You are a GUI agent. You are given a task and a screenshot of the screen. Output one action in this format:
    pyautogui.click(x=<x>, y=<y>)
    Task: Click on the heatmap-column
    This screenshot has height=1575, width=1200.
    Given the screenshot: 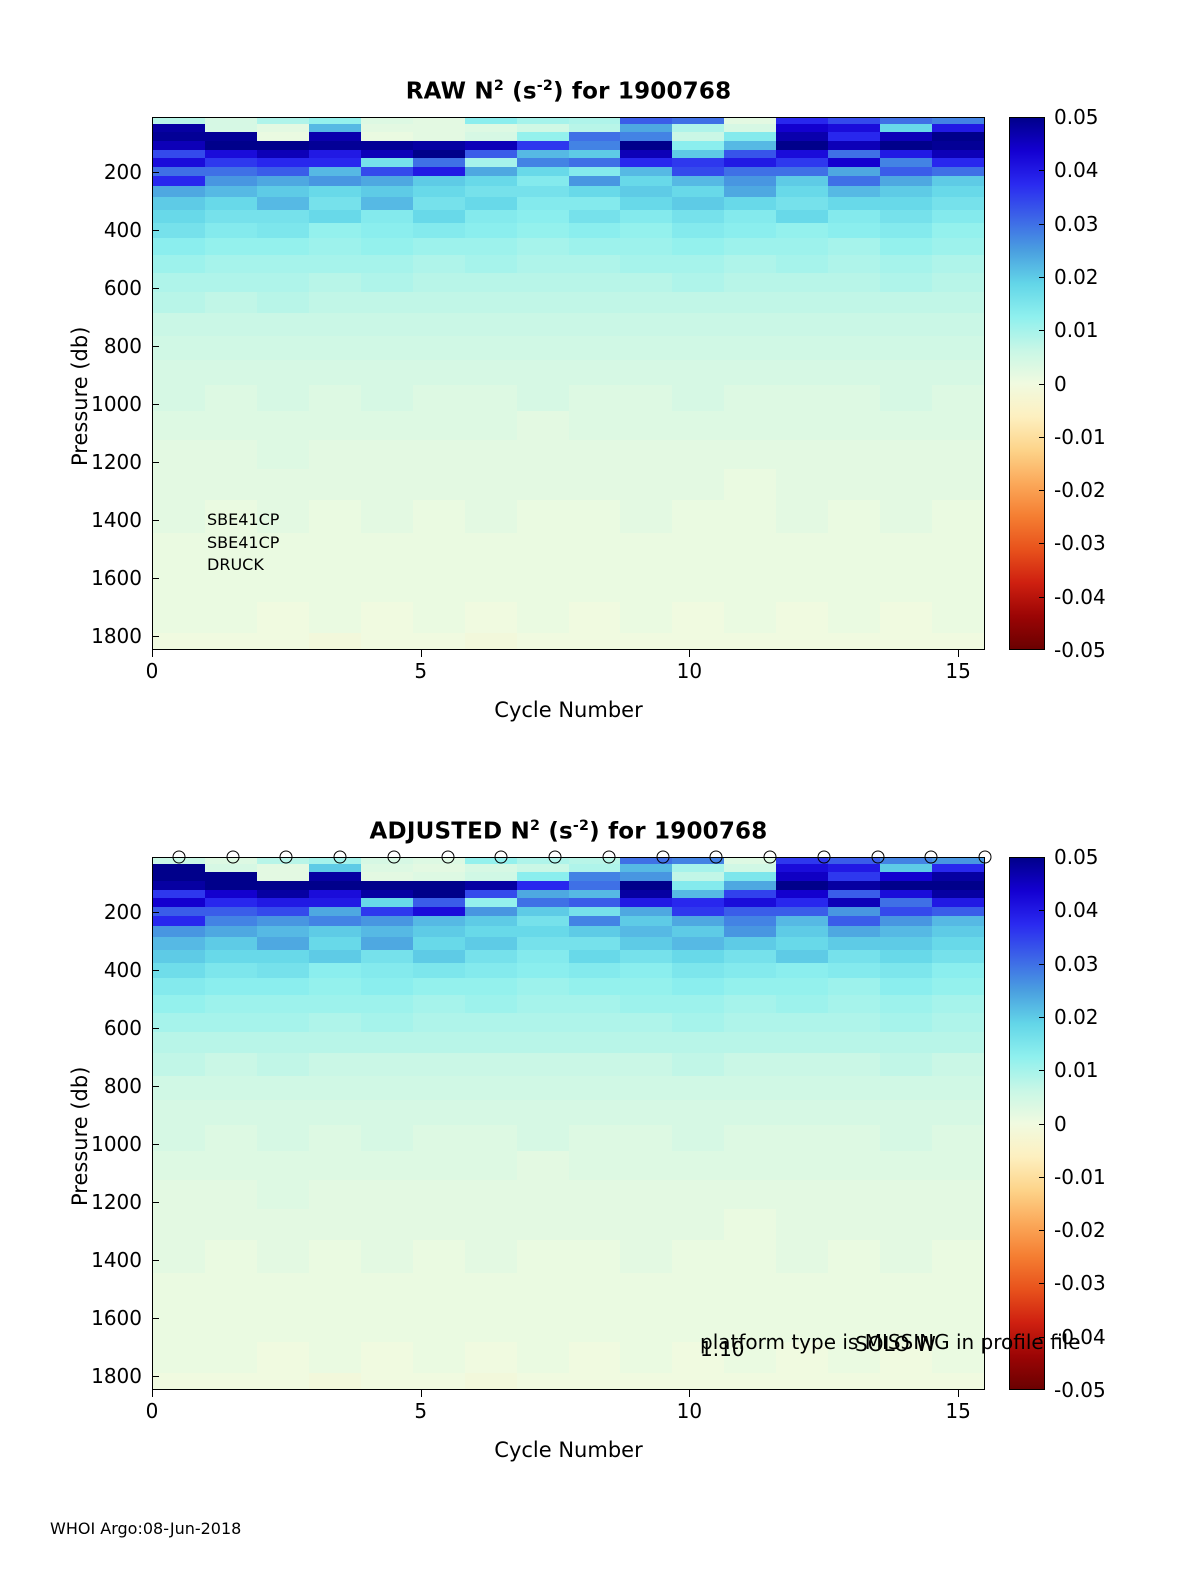 What is the action you would take?
    pyautogui.click(x=594, y=1123)
    